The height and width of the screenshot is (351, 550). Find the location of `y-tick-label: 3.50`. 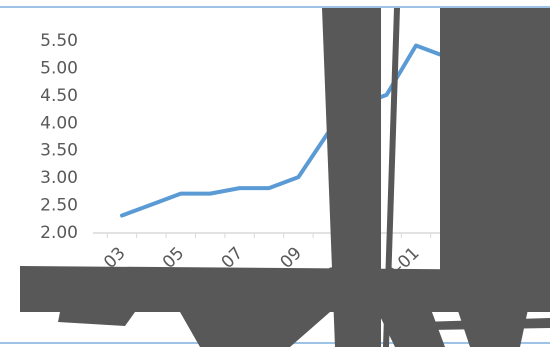

y-tick-label: 3.50 is located at coordinates (59, 151).